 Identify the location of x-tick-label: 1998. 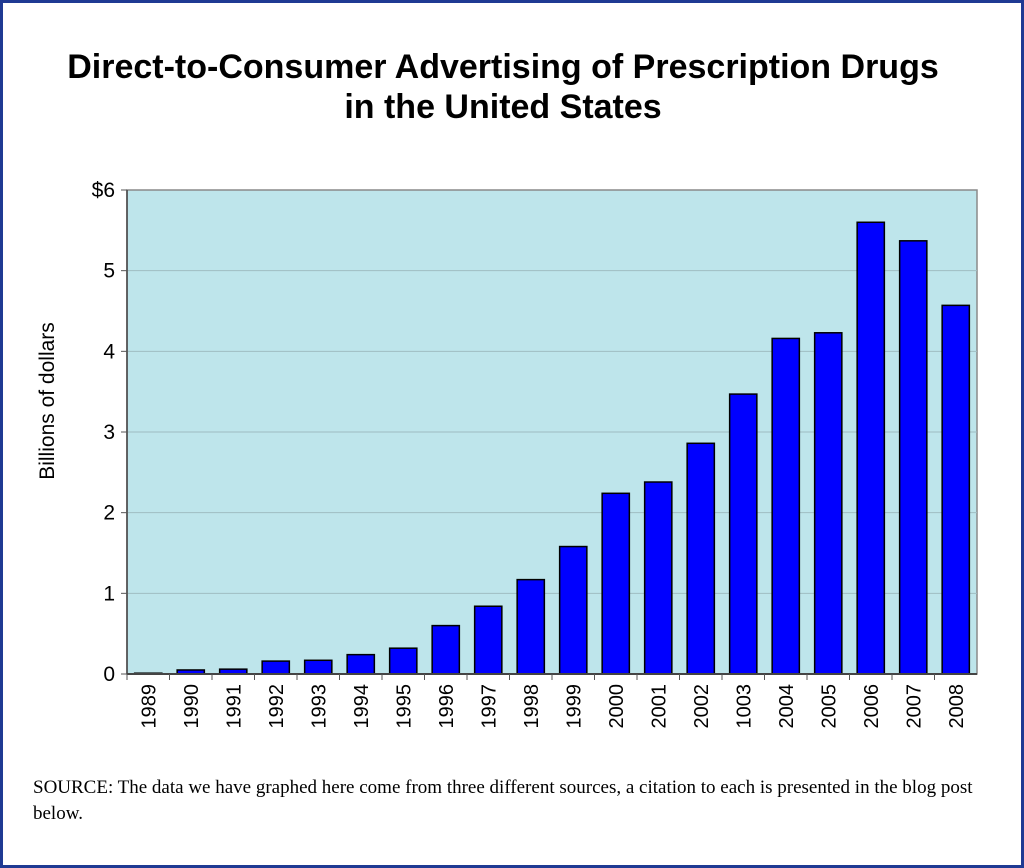
(532, 706).